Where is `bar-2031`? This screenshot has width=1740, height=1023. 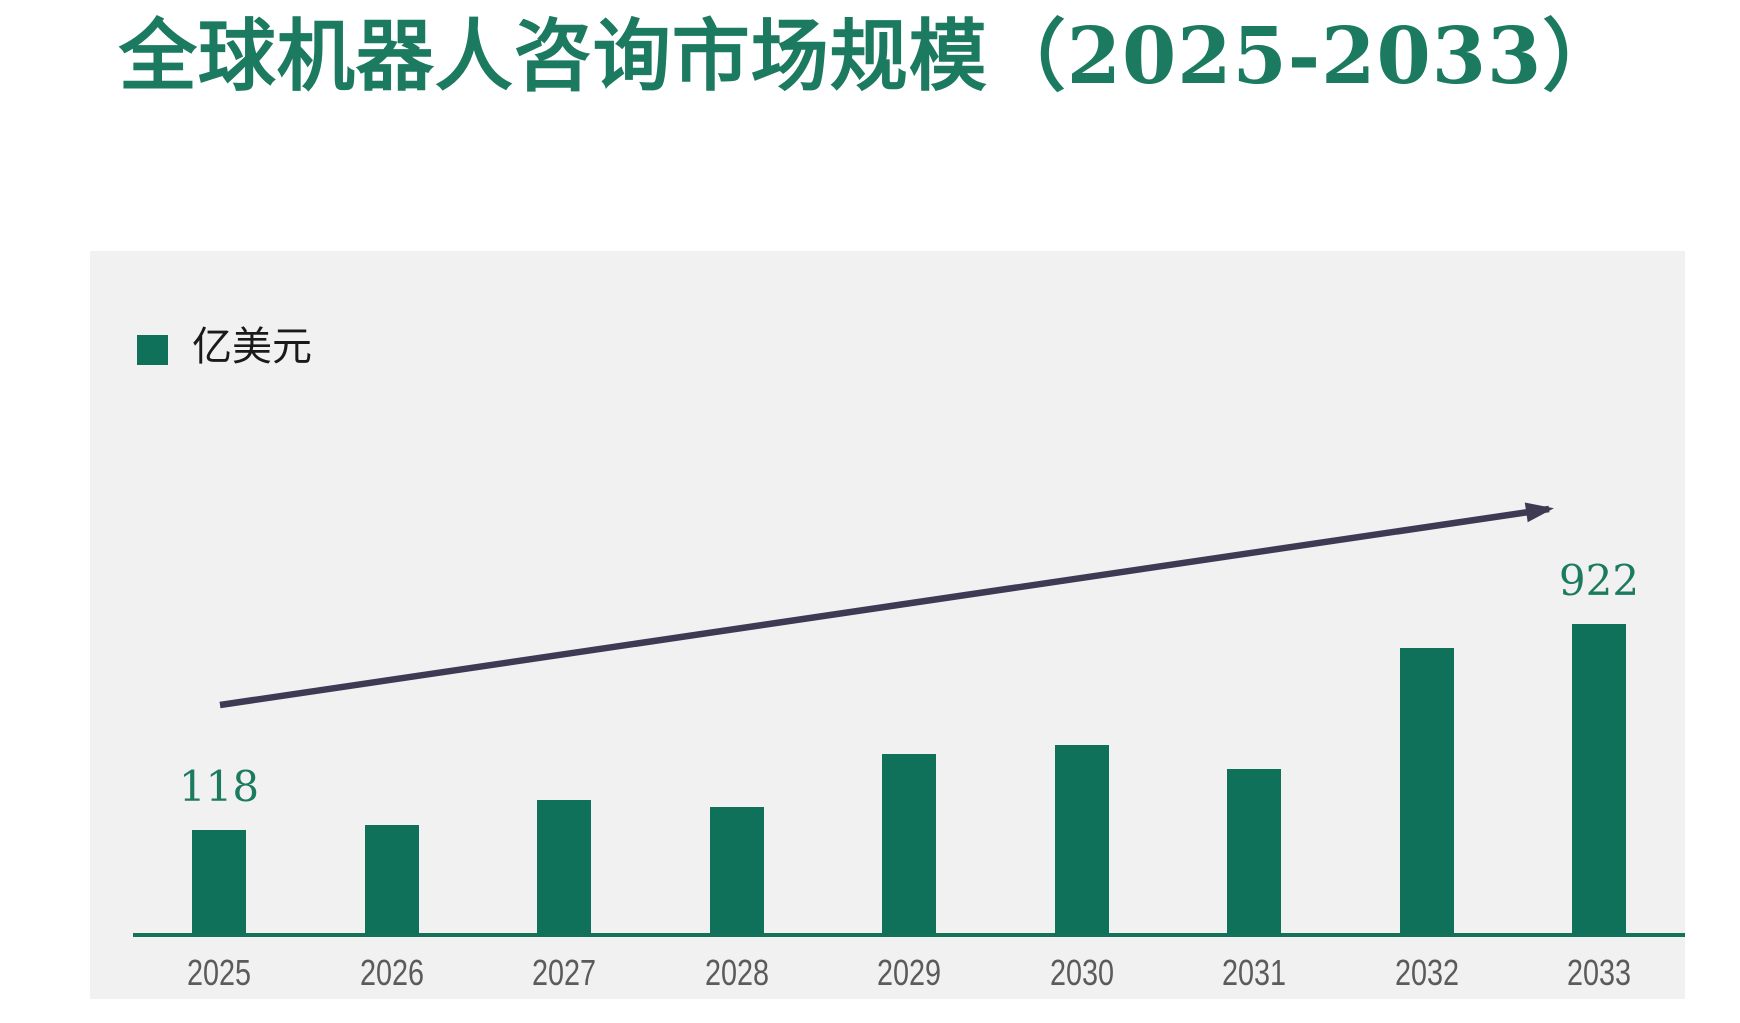
bar-2031 is located at coordinates (1254, 852).